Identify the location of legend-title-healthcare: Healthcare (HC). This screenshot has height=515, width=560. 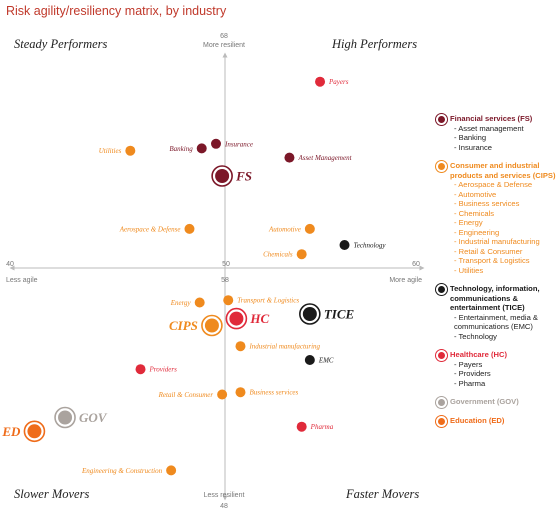
(478, 354).